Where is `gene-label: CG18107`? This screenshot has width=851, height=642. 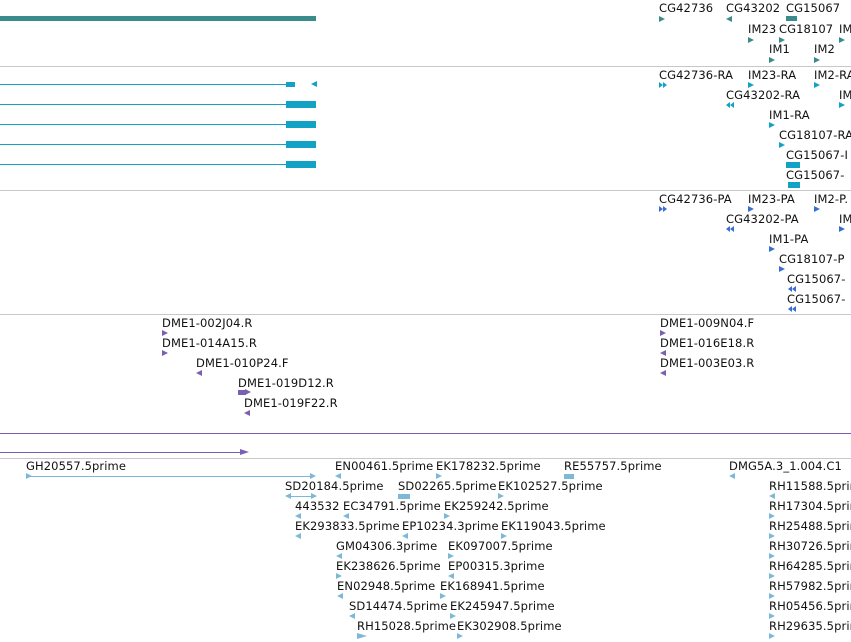
gene-label: CG18107 is located at coordinates (806, 29).